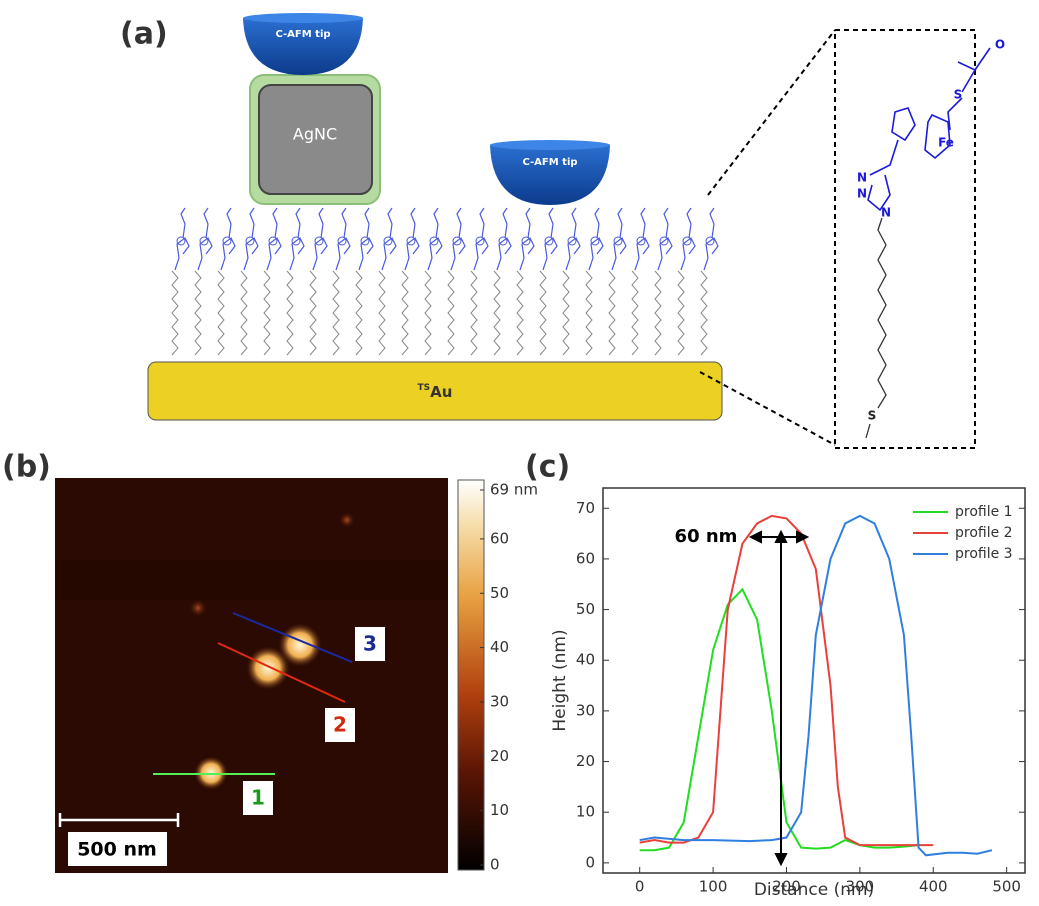  I want to click on colorbar-tick-label: 20, so click(499, 756).